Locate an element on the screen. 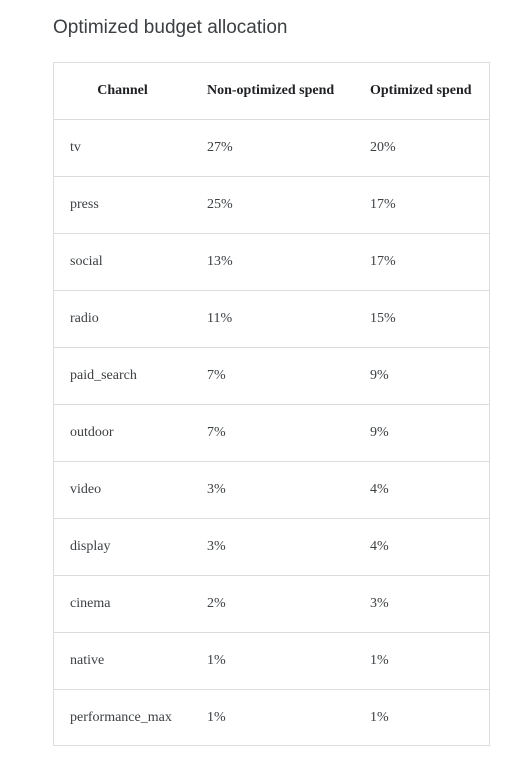  table-row: radio 11% 15% is located at coordinates (271, 319).